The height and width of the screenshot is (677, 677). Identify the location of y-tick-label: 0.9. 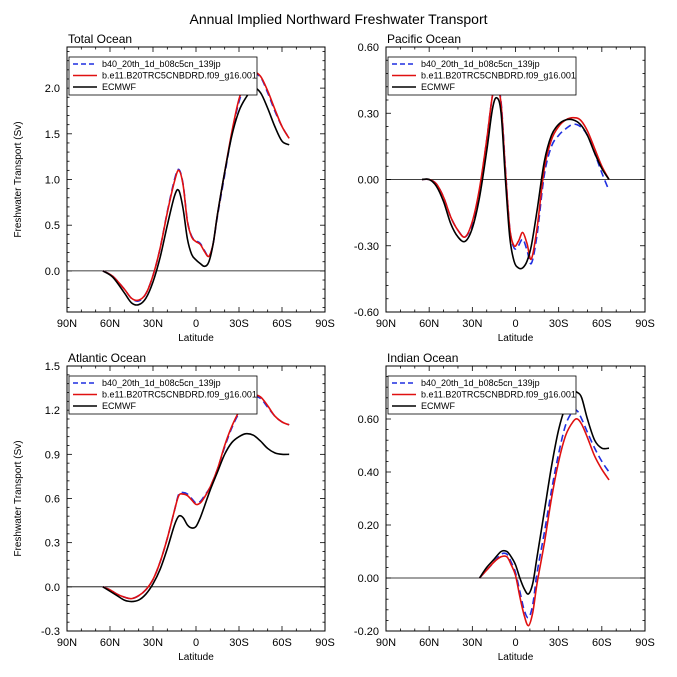
(52, 455).